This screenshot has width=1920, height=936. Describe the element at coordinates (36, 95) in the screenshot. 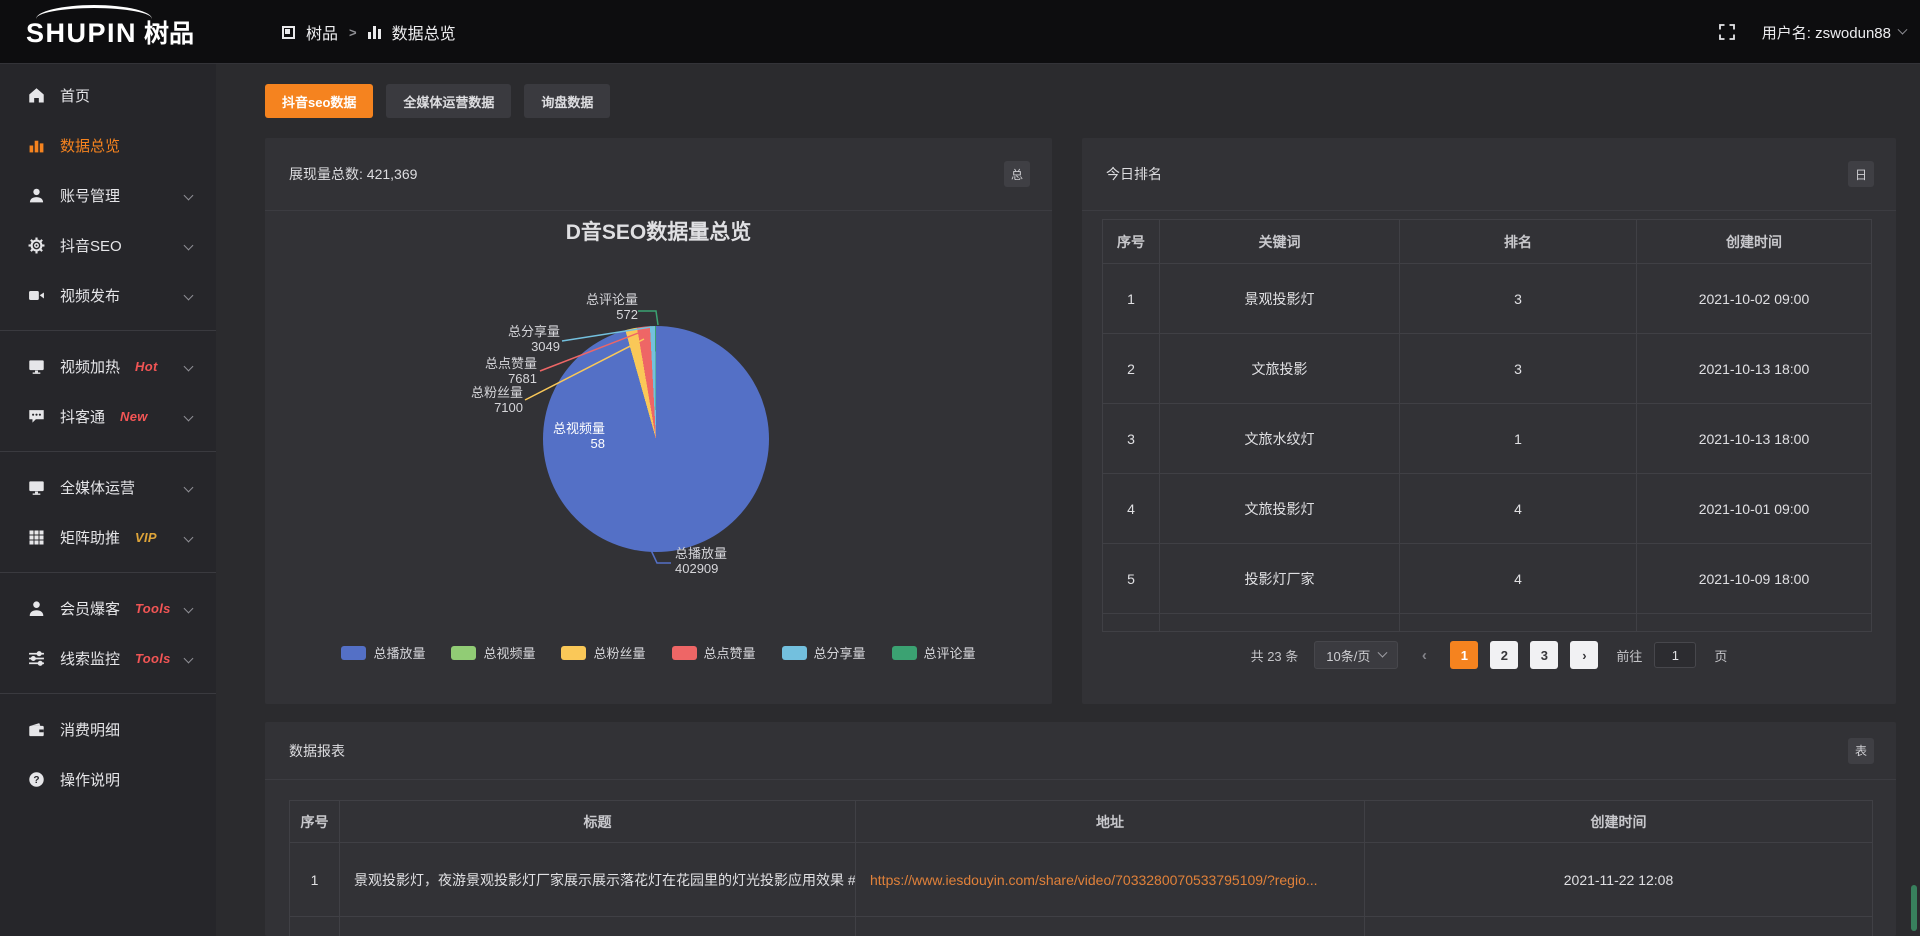

I see `home-icon` at that location.